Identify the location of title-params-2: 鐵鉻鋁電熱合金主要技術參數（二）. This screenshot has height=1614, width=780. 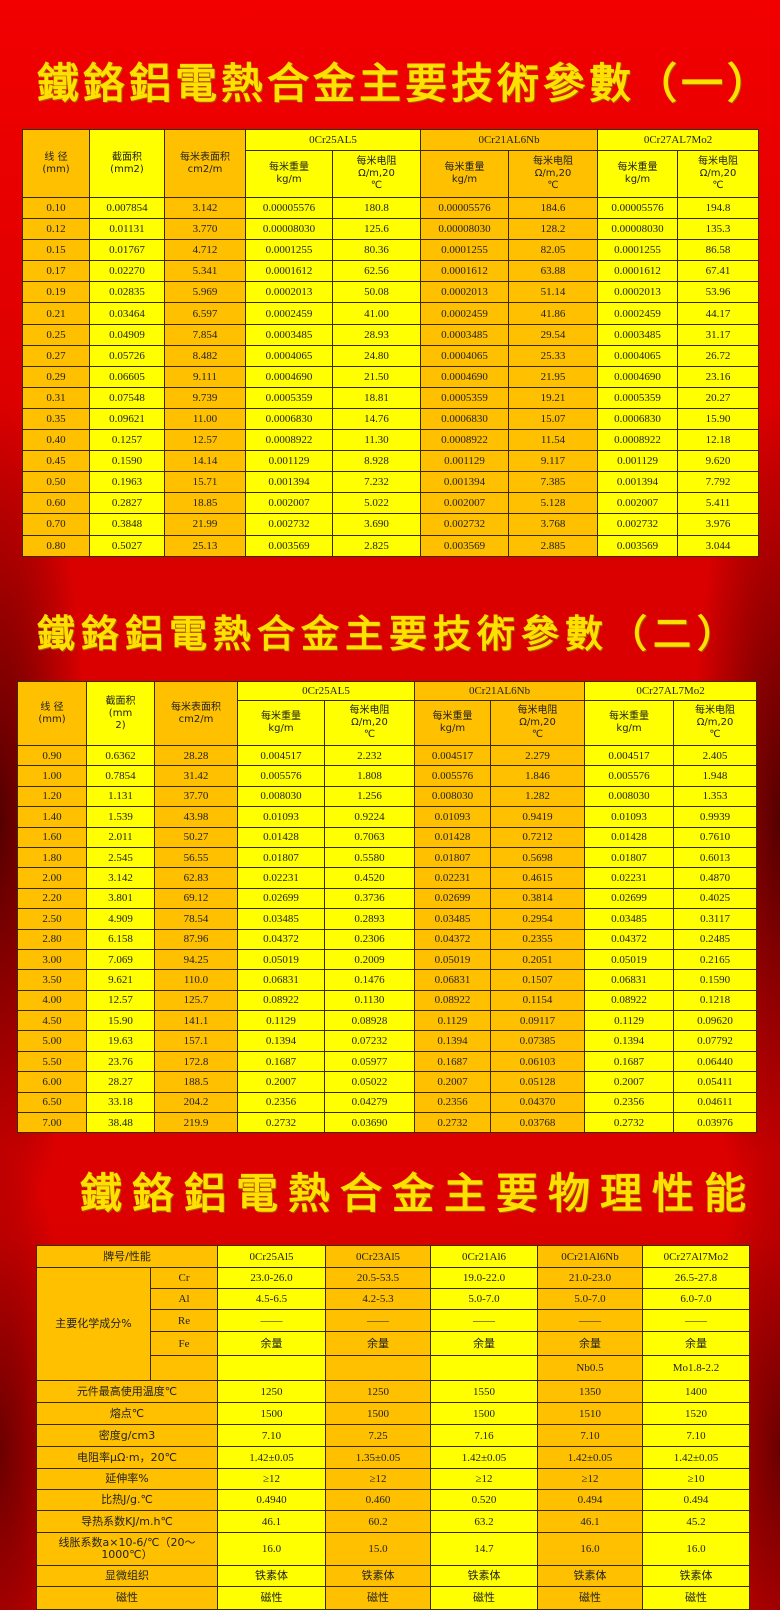
(389, 633).